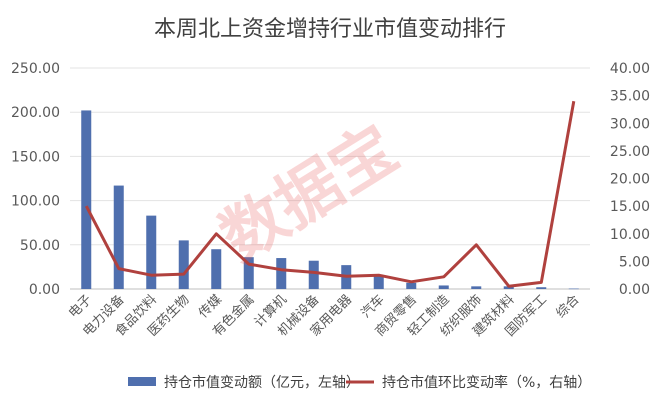 The image size is (660, 418). I want to click on right-axis-tick-label: 20.00, so click(630, 180).